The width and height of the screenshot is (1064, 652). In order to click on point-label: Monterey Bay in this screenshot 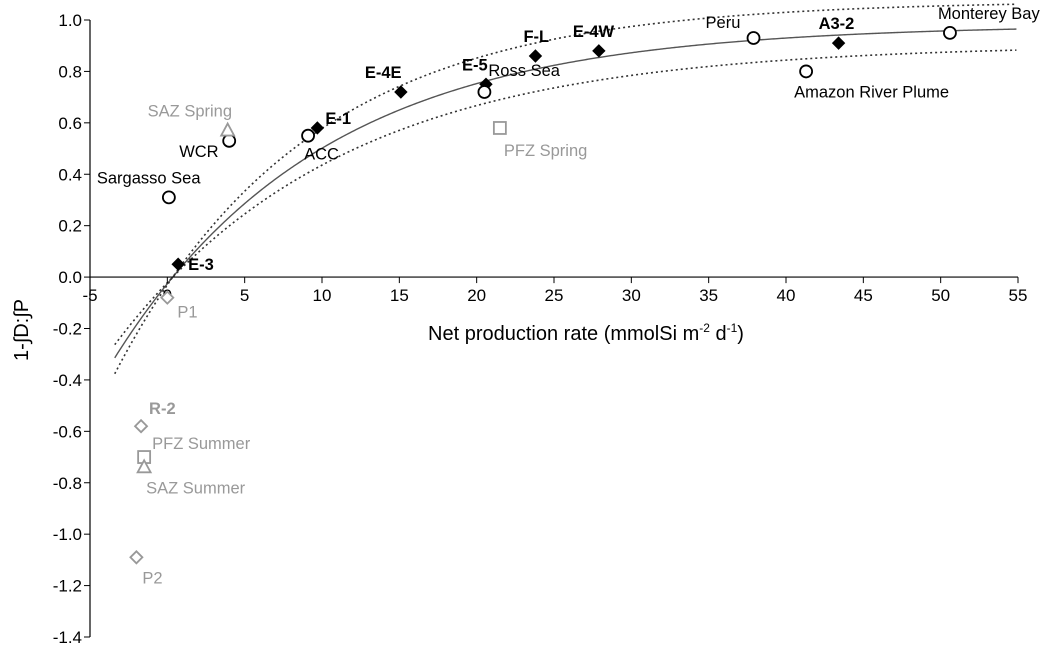, I will do `click(989, 14)`.